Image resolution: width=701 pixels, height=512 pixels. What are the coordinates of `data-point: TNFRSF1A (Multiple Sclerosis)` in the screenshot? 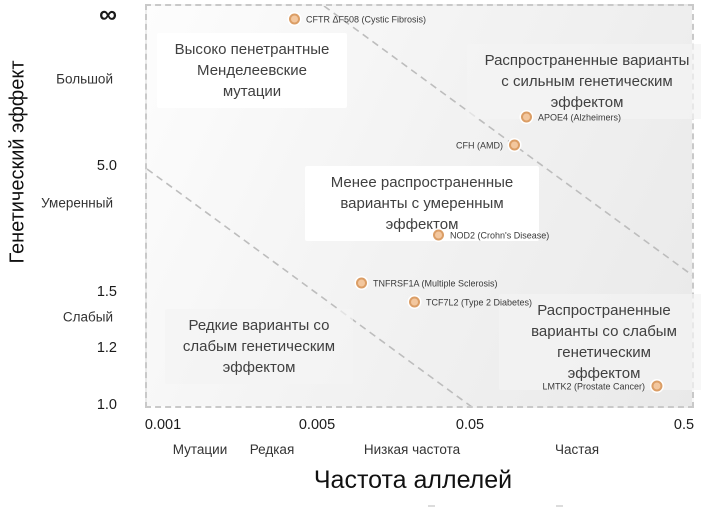 It's located at (427, 283).